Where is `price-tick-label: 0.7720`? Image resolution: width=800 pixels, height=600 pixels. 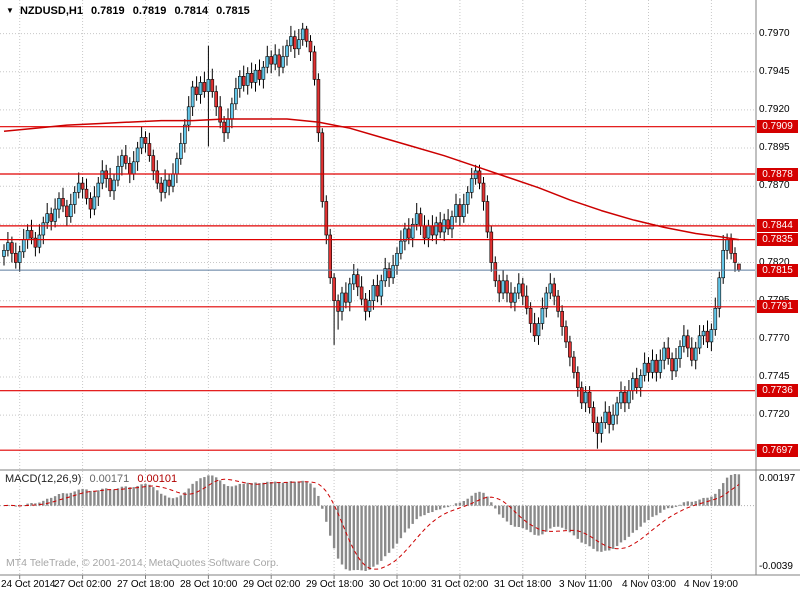 price-tick-label: 0.7720 is located at coordinates (774, 415).